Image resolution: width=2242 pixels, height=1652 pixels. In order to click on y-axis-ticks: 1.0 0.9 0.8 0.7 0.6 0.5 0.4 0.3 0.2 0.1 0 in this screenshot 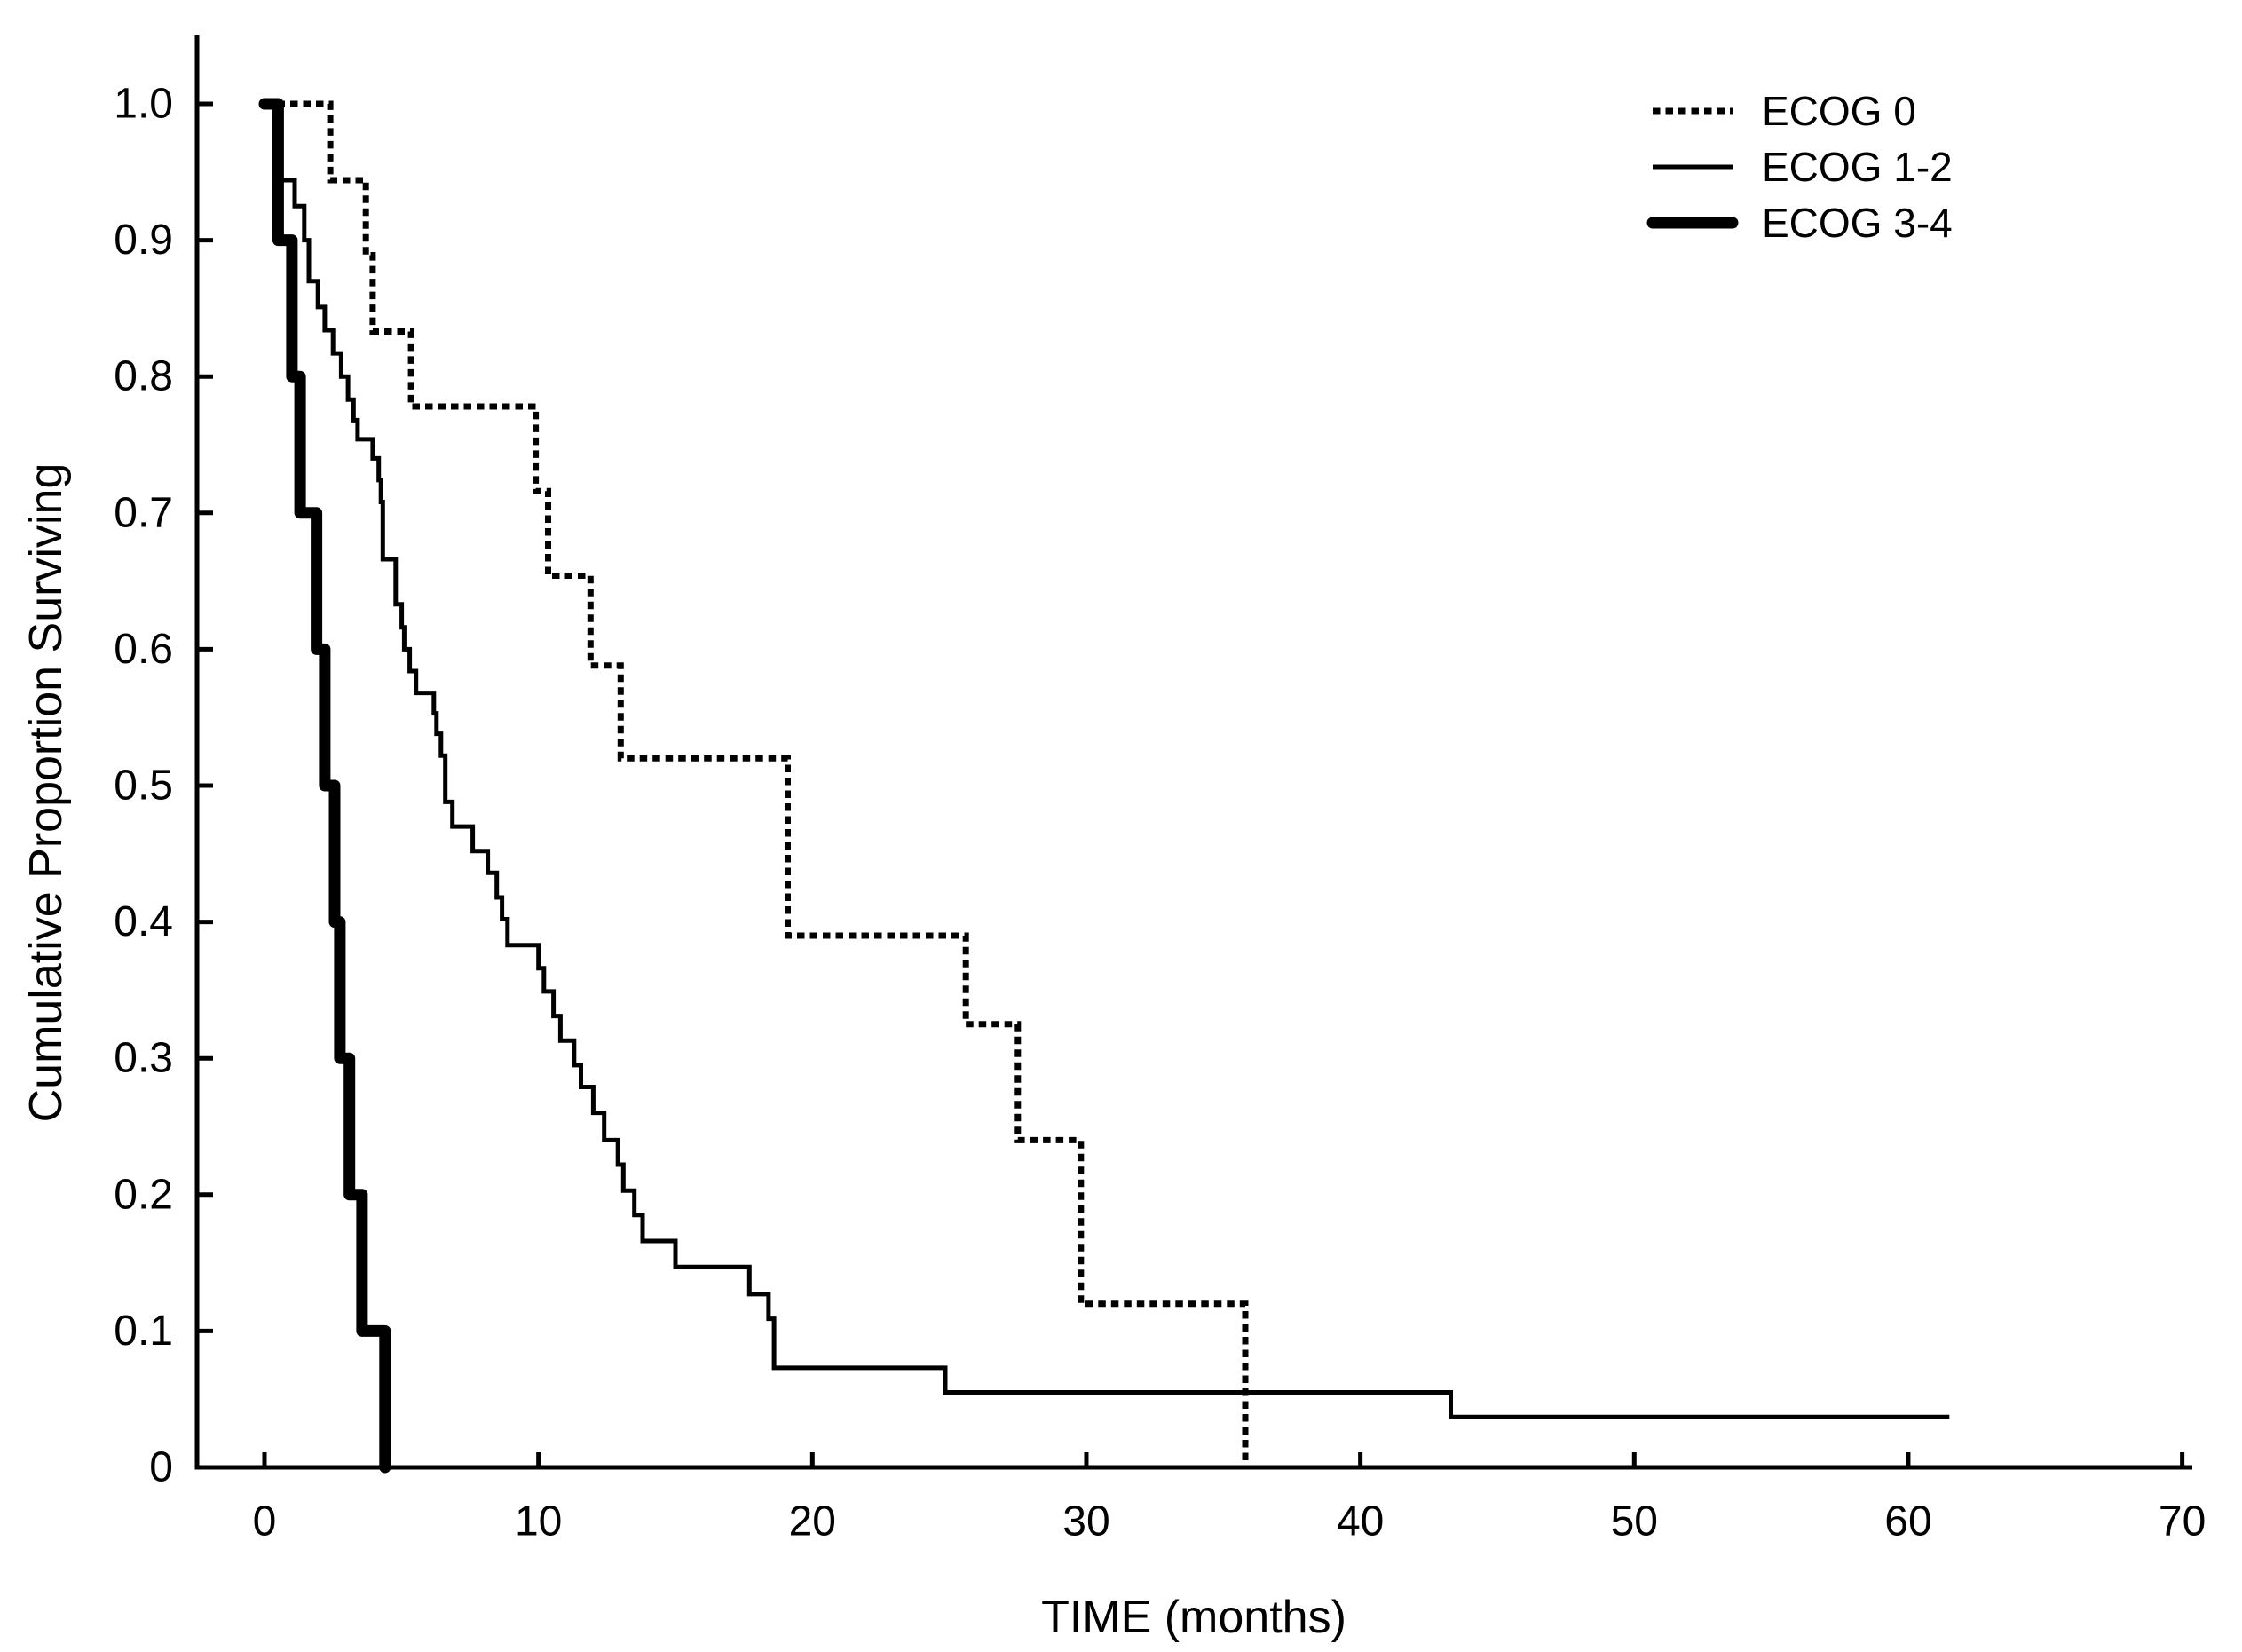, I will do `click(163, 786)`.